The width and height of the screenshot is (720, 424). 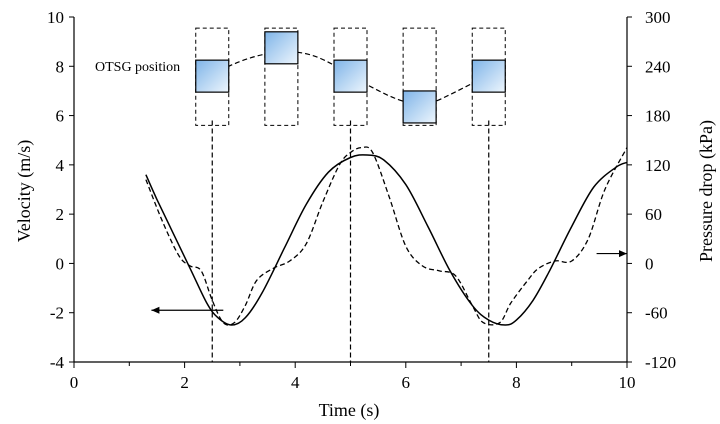 I want to click on y-tick-label-left: 2, so click(x=60, y=214).